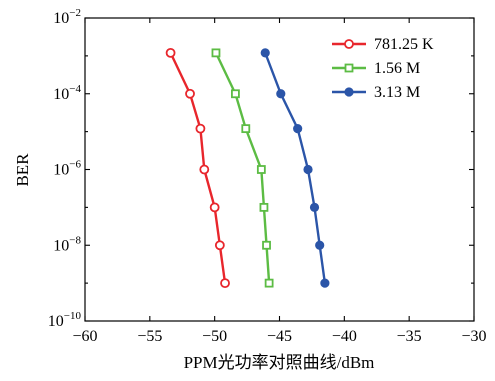  I want to click on x-tick-label: −45, so click(279, 336).